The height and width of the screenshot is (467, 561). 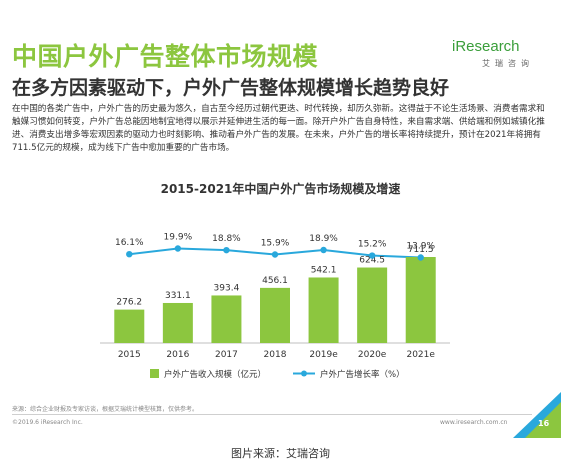 What do you see at coordinates (47, 422) in the screenshot?
I see `copyright-text: ©2019.6 iResearch Inc.` at bounding box center [47, 422].